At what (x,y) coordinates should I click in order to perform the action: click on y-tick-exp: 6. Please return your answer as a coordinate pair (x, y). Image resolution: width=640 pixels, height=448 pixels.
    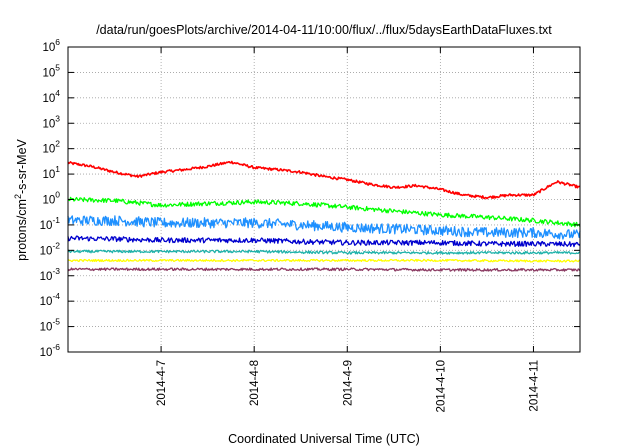
    Looking at the image, I should click on (57, 42).